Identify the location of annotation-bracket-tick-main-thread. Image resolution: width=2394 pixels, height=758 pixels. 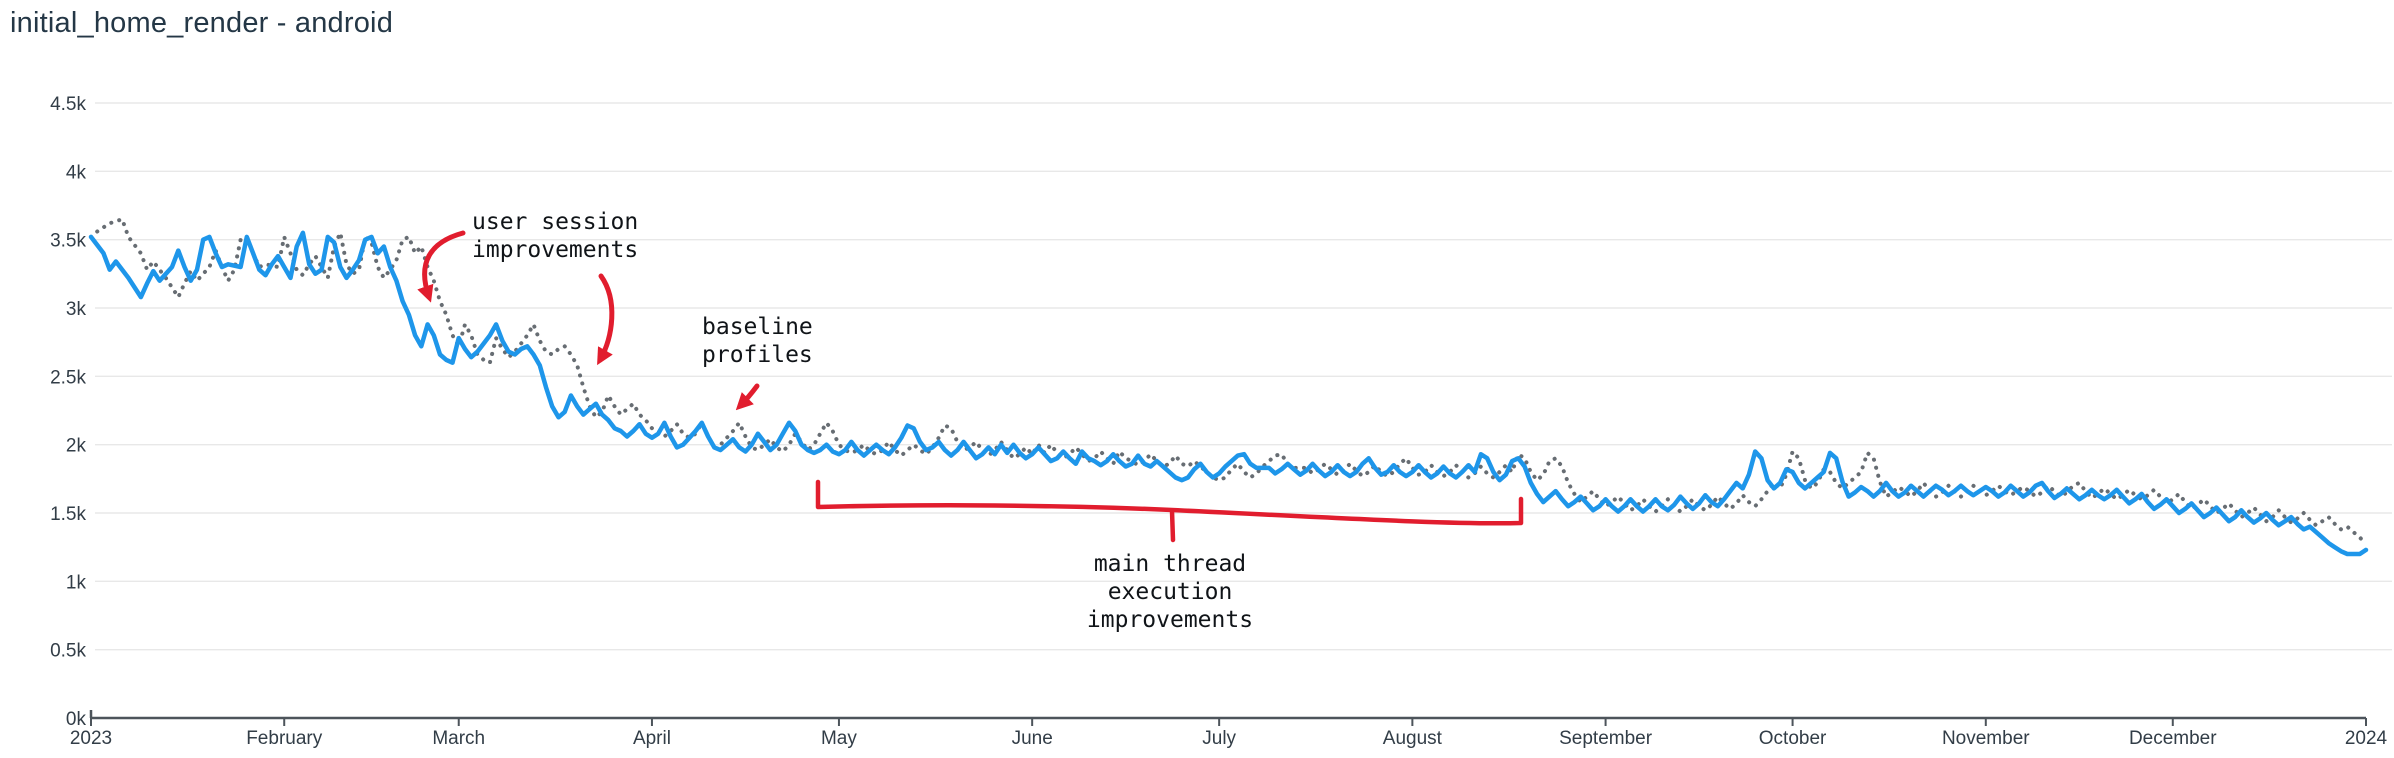
(1172, 525).